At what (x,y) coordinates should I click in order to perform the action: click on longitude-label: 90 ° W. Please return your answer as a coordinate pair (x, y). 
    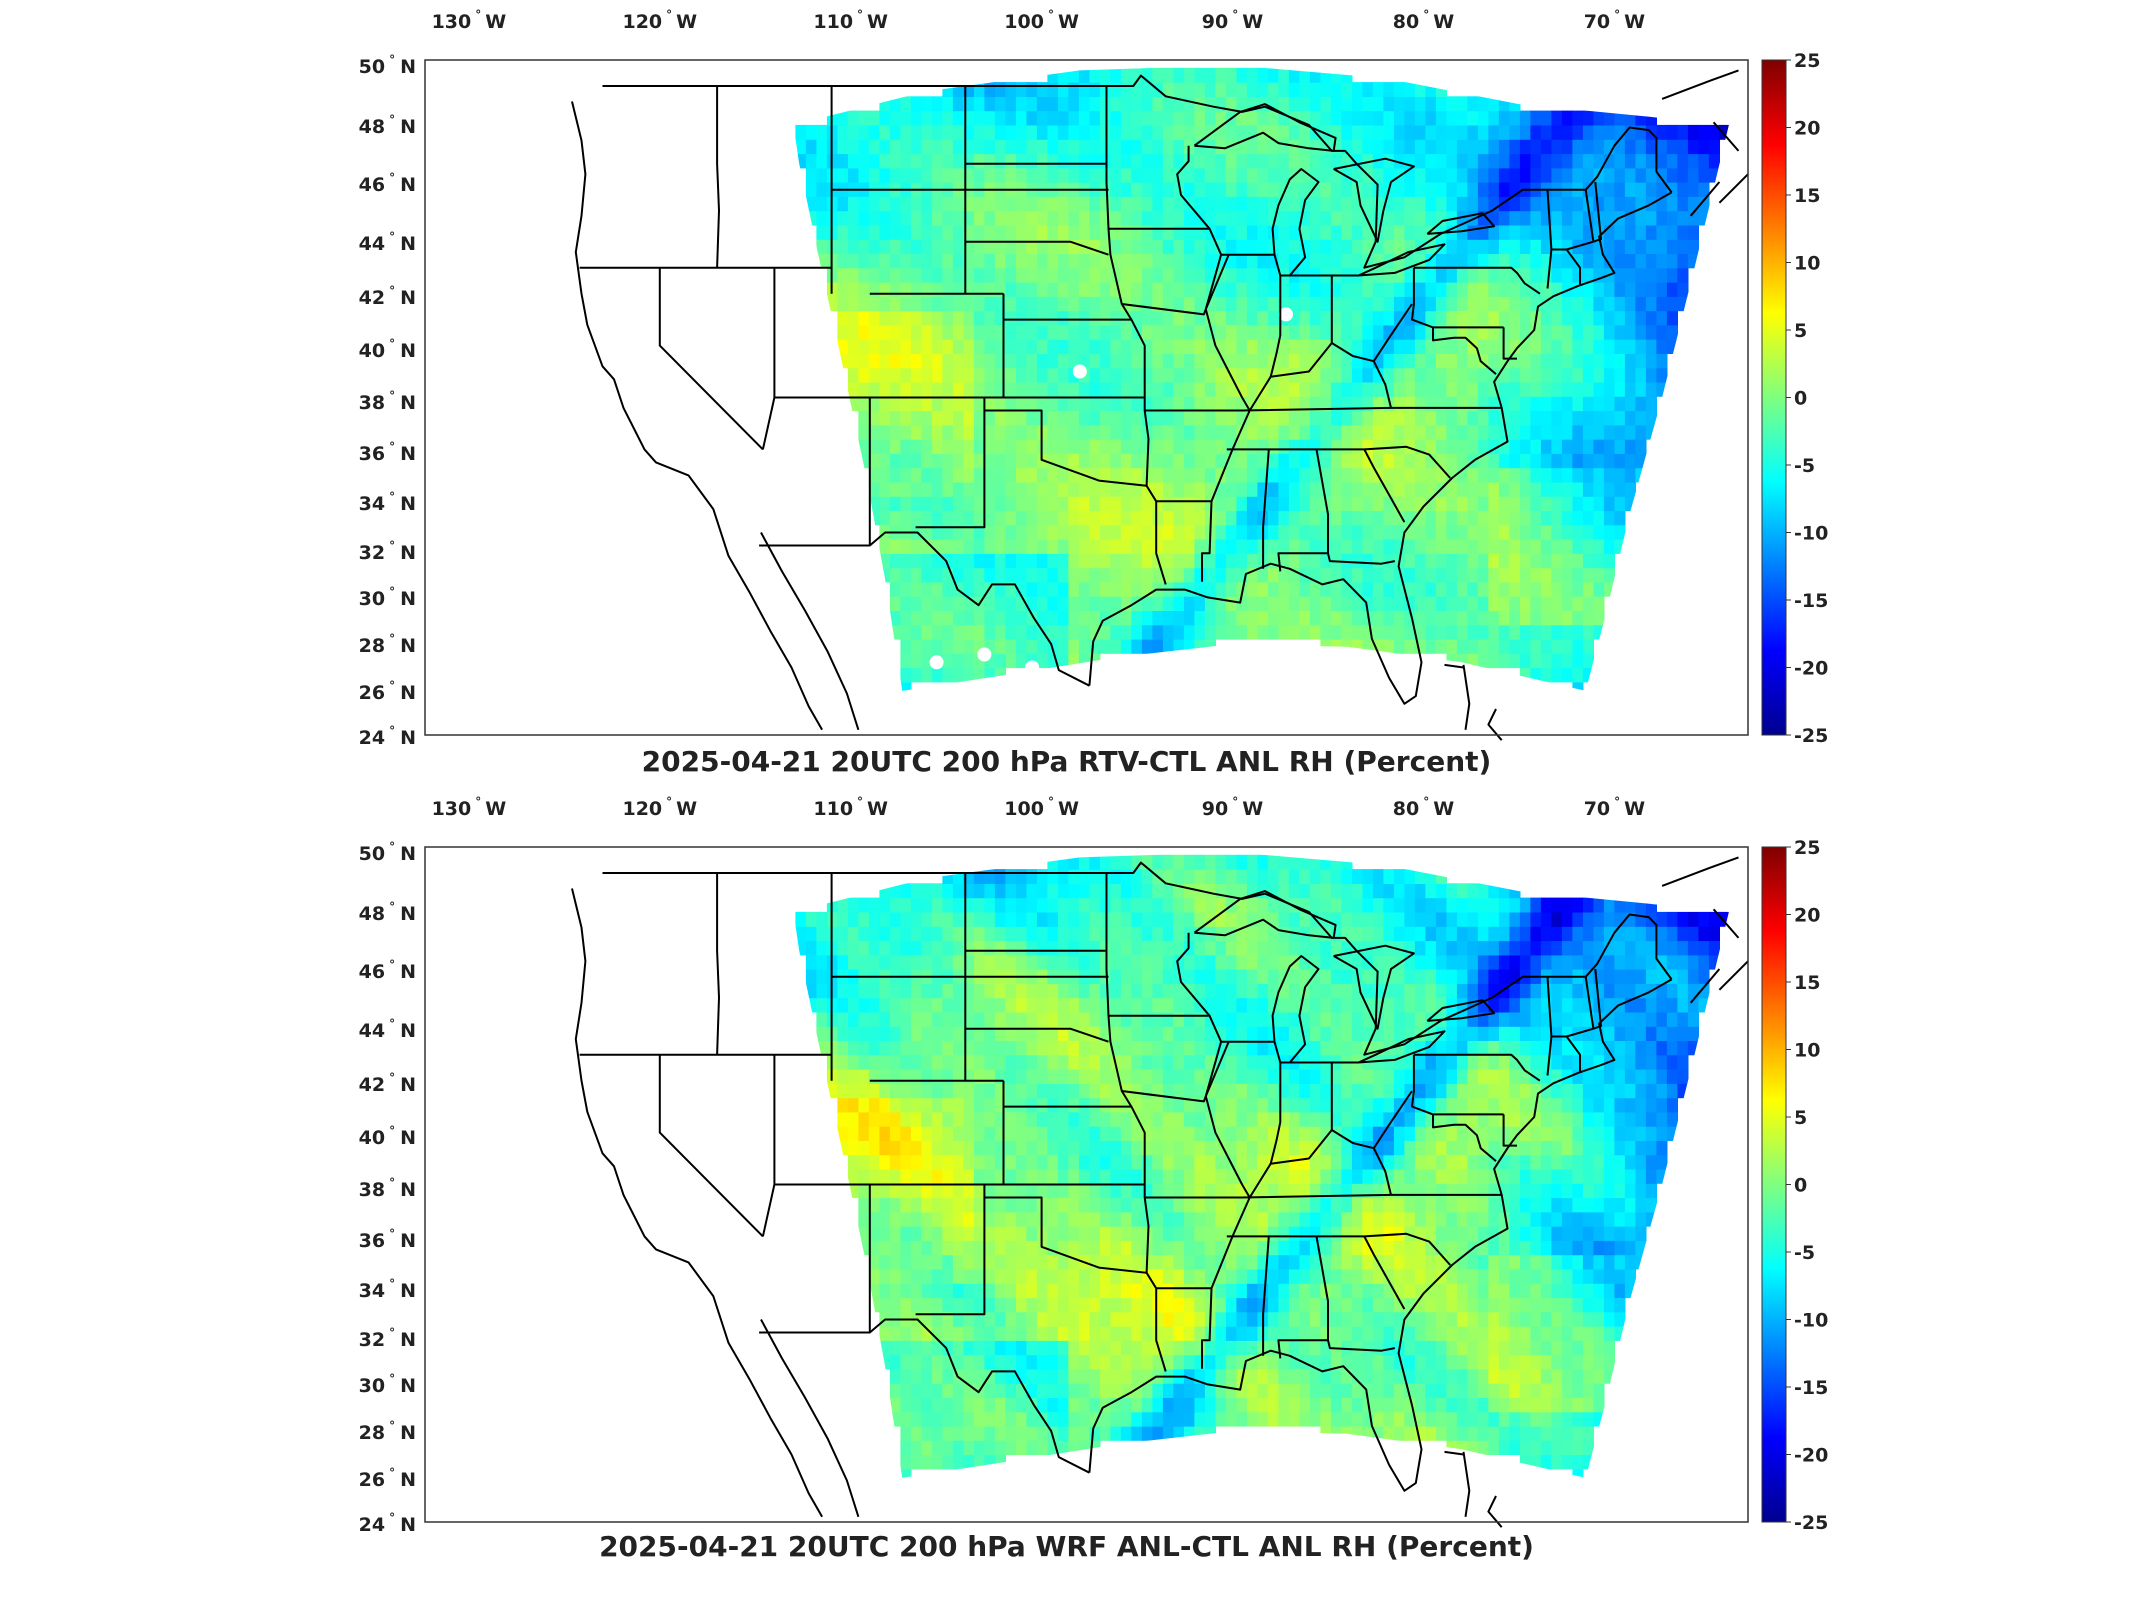
    Looking at the image, I should click on (1232, 20).